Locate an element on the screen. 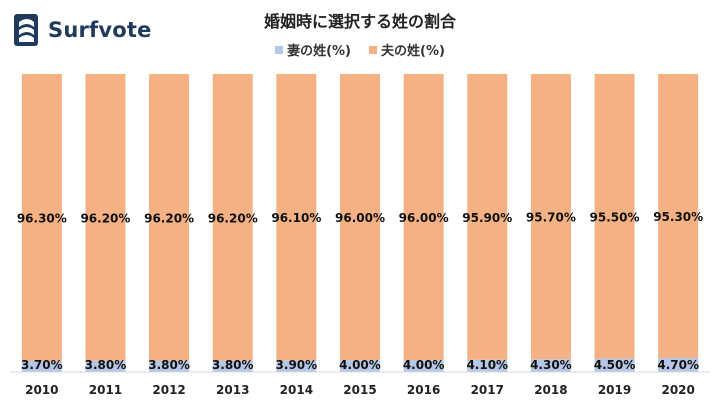 The width and height of the screenshot is (720, 405). x-tick-label-2017: 2017 is located at coordinates (487, 390).